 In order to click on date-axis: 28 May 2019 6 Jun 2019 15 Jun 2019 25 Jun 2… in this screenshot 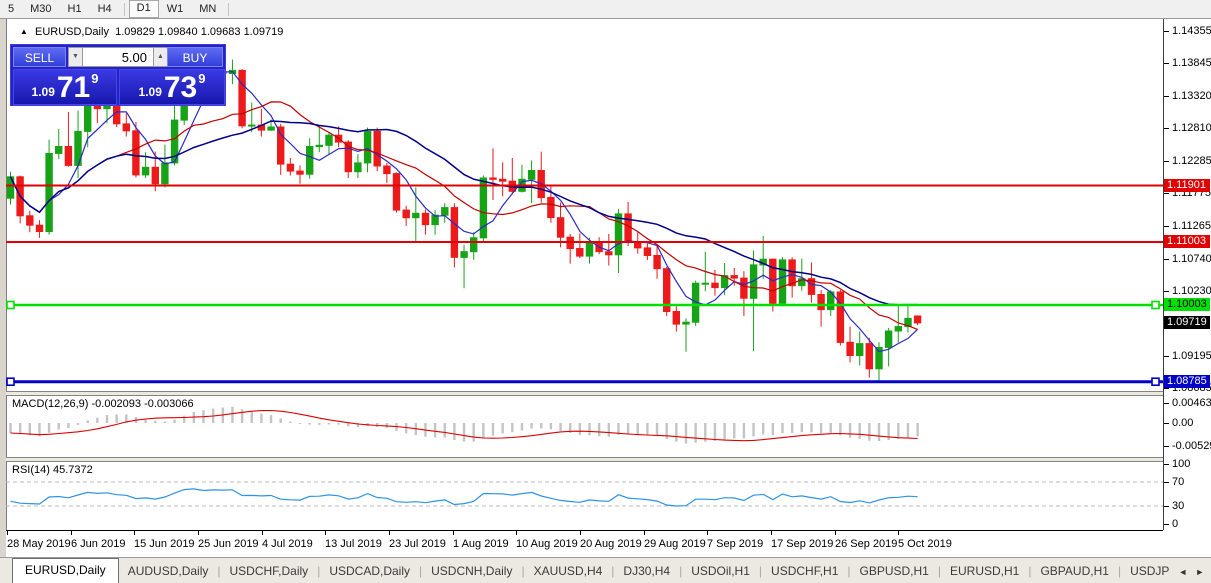, I will do `click(584, 543)`.